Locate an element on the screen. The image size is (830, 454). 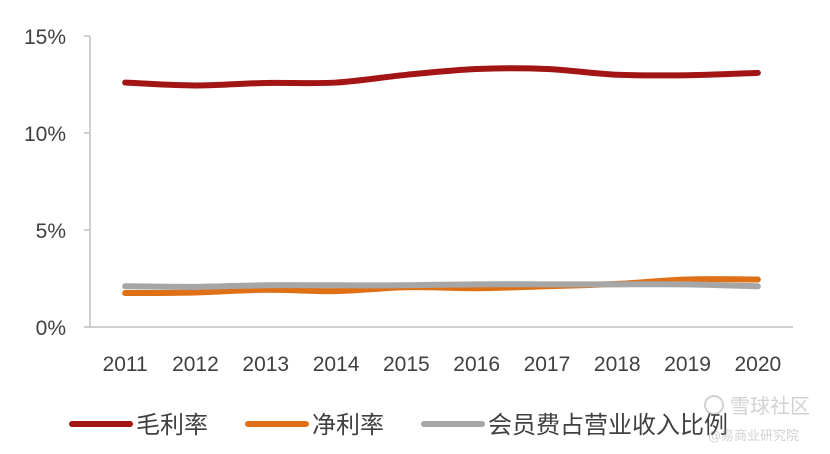
y-tick-label: 15% is located at coordinates (45, 37).